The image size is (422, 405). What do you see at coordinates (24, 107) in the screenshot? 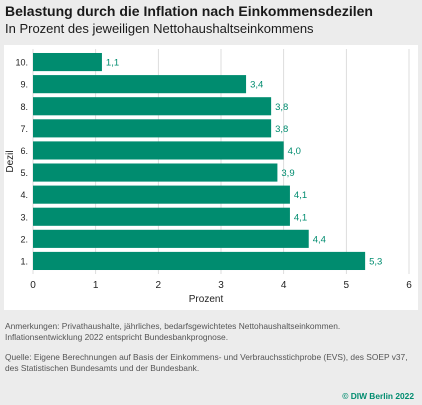
I see `y-tick-label: 8.` at bounding box center [24, 107].